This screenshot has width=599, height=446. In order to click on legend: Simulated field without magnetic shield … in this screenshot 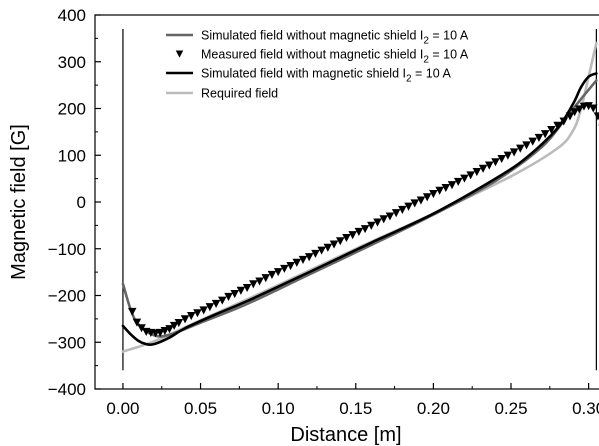, I will do `click(317, 65)`.